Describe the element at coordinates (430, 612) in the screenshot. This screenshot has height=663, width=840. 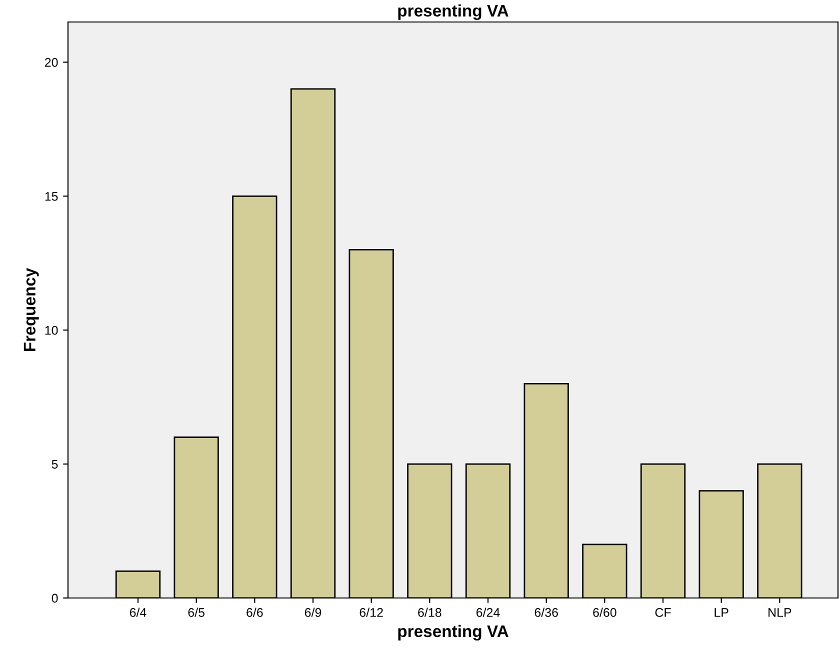
I see `x-tick-label: 6/18` at that location.